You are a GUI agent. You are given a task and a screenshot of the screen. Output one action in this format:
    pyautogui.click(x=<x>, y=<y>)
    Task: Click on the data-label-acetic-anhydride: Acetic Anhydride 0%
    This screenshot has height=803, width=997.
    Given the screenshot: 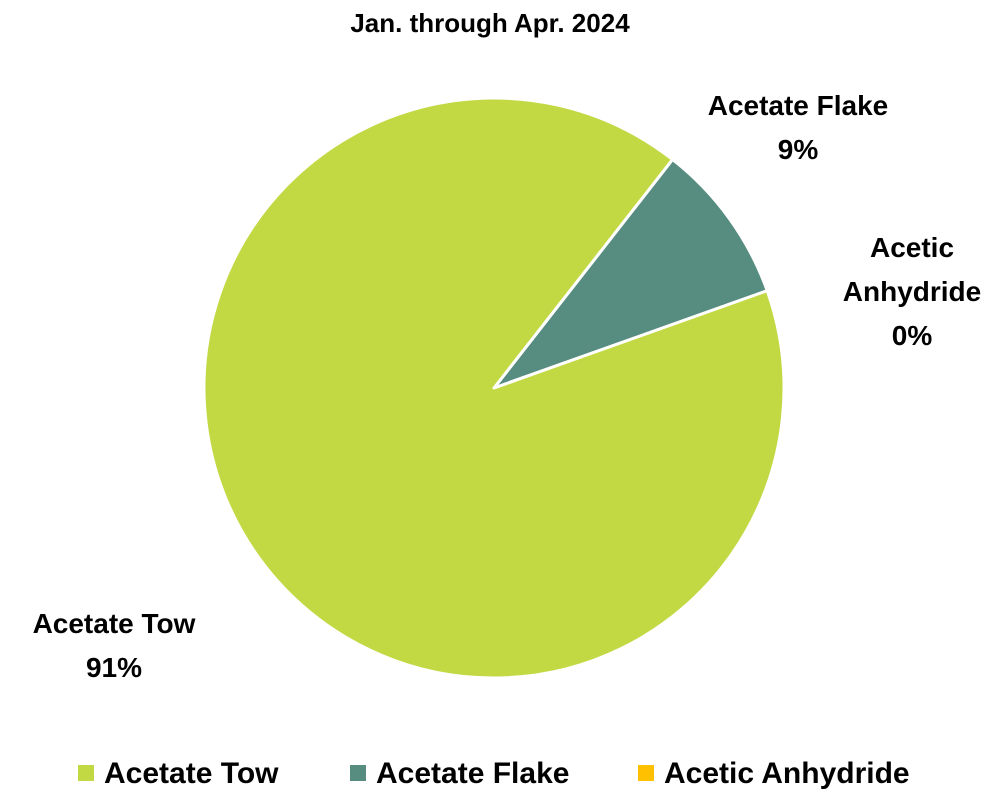 What is the action you would take?
    pyautogui.click(x=912, y=291)
    